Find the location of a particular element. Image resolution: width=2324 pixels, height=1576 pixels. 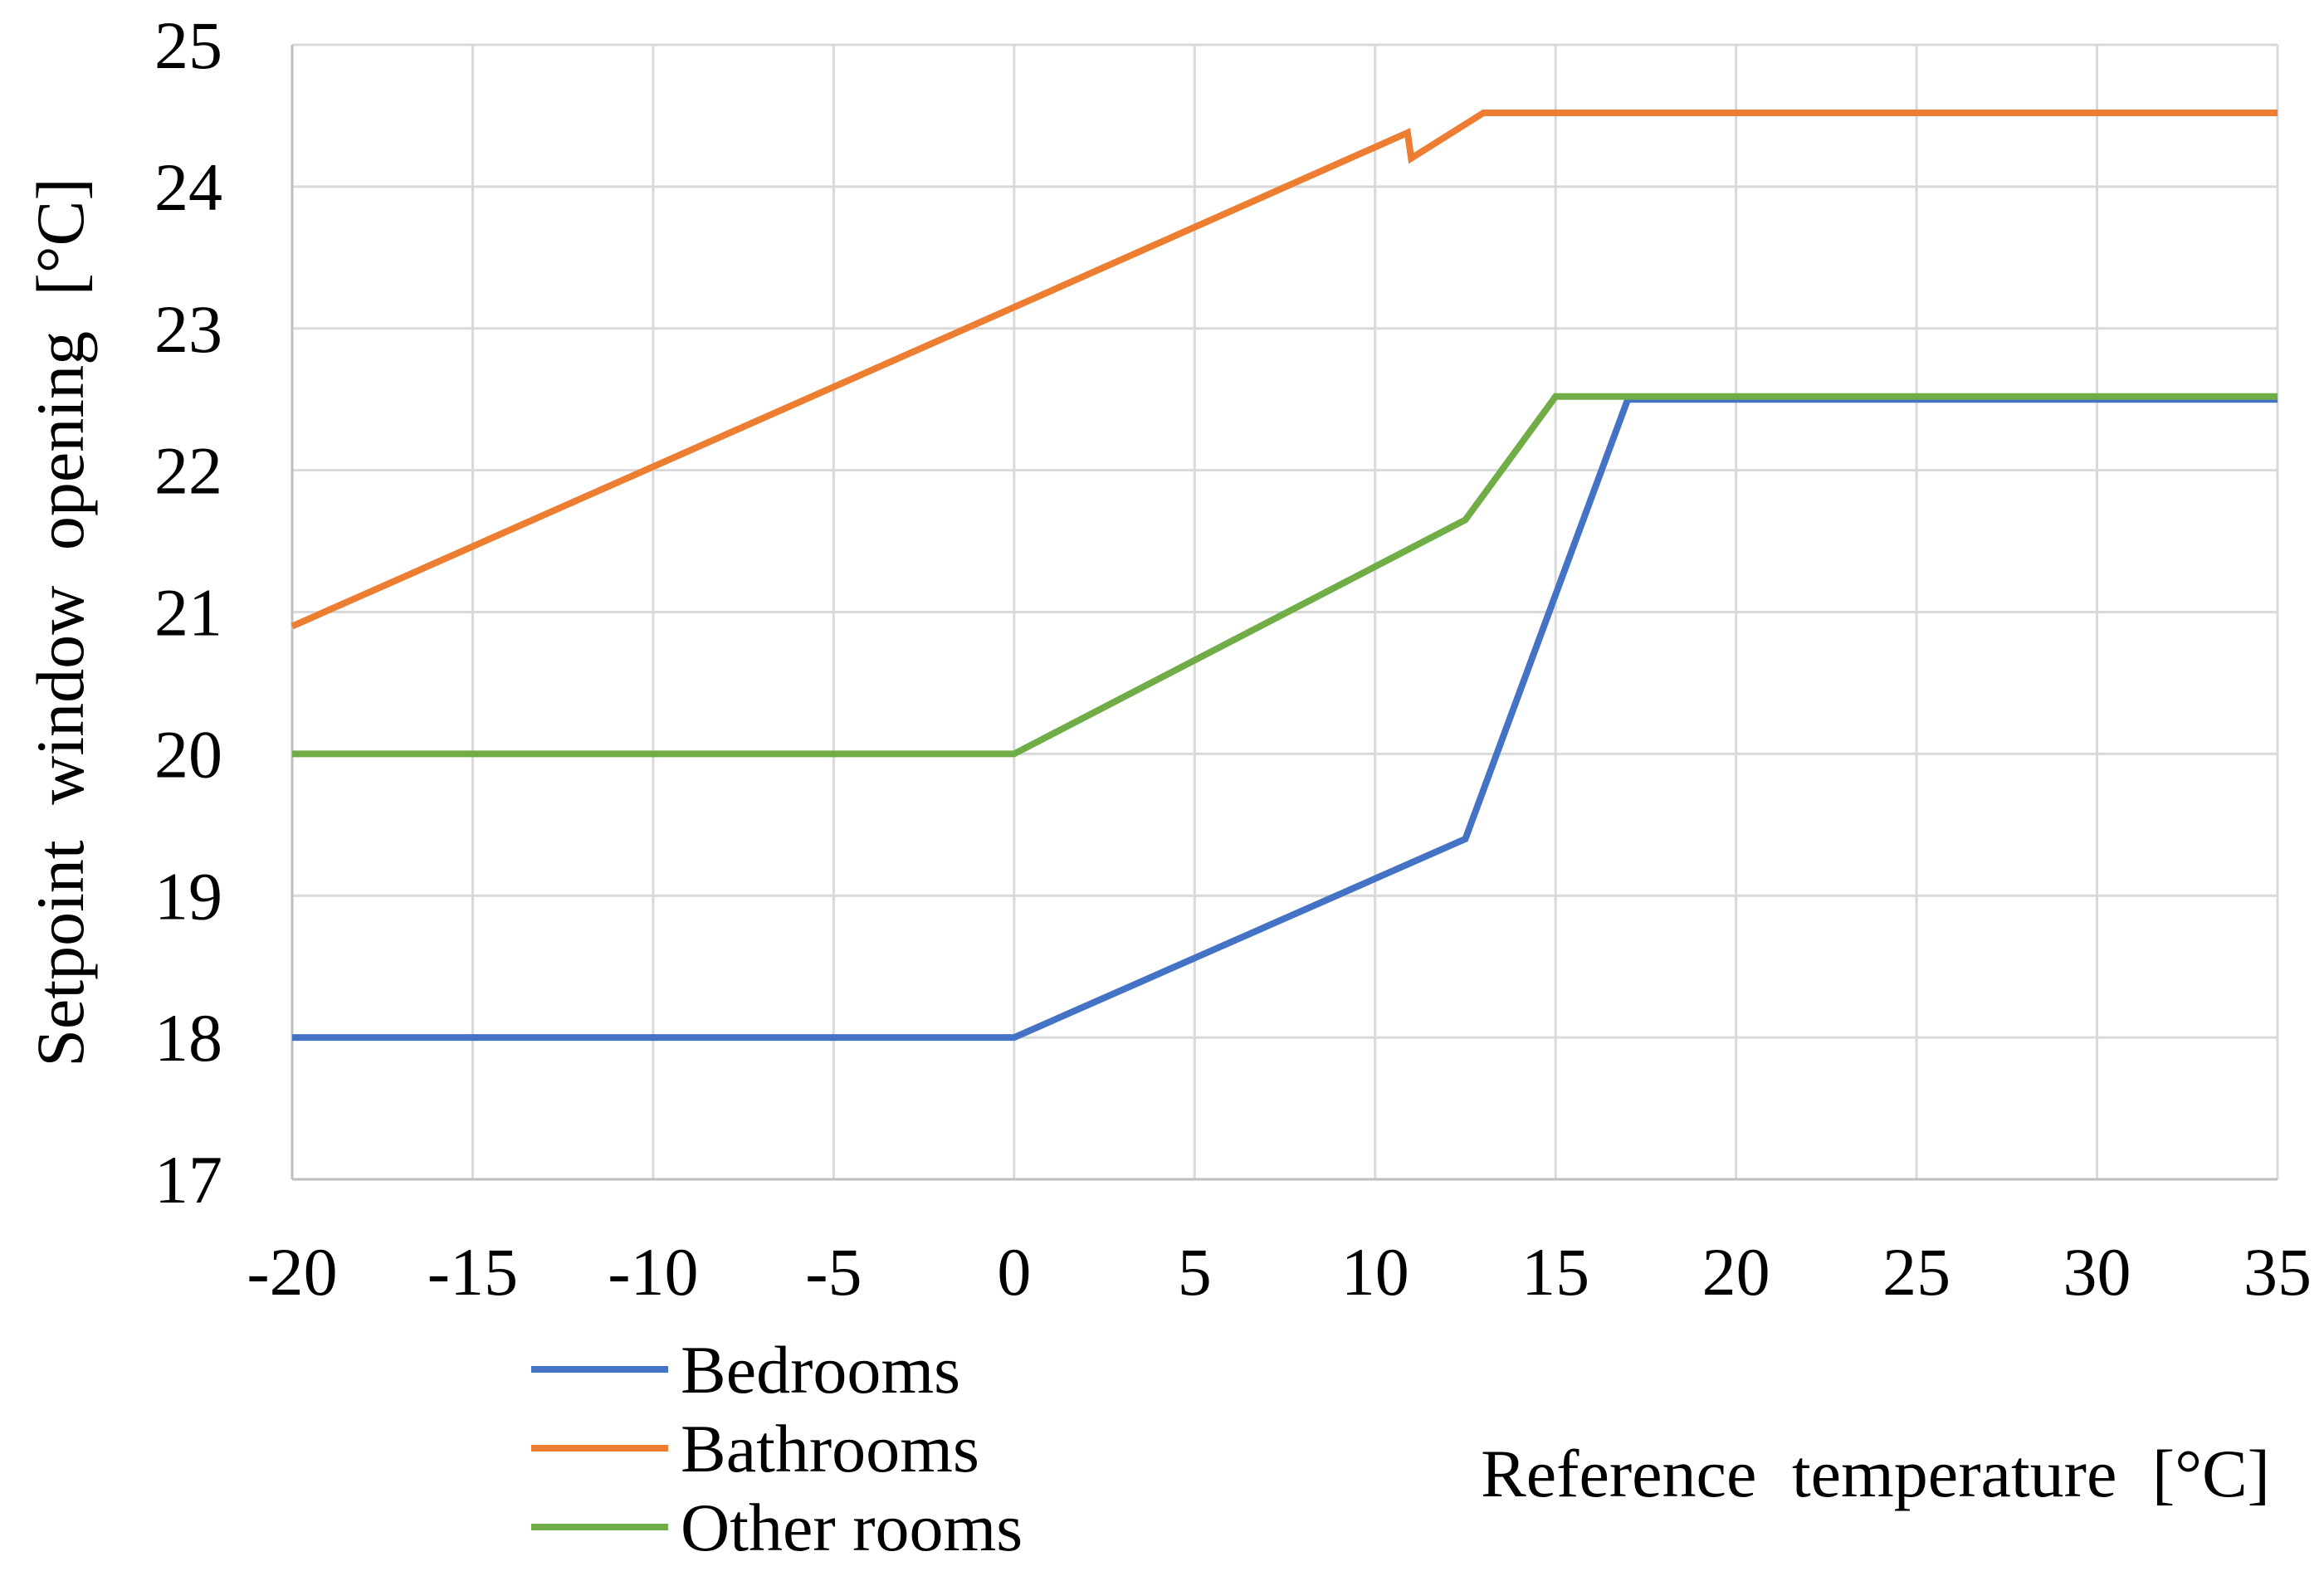

x-tick-label: -15 is located at coordinates (472, 1272).